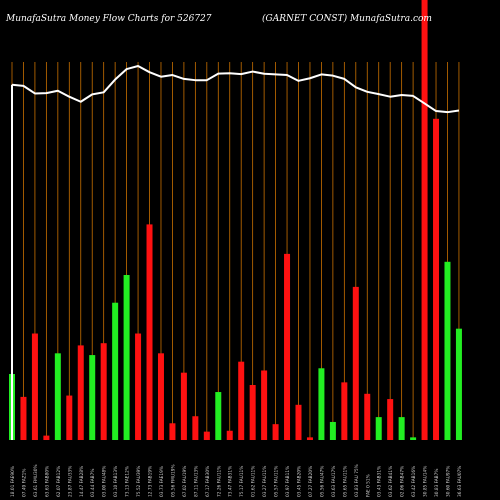  Describe the element at coordinates (437, 483) in the screenshot. I see `x-tick-label: 30.83 FAB7%` at that location.